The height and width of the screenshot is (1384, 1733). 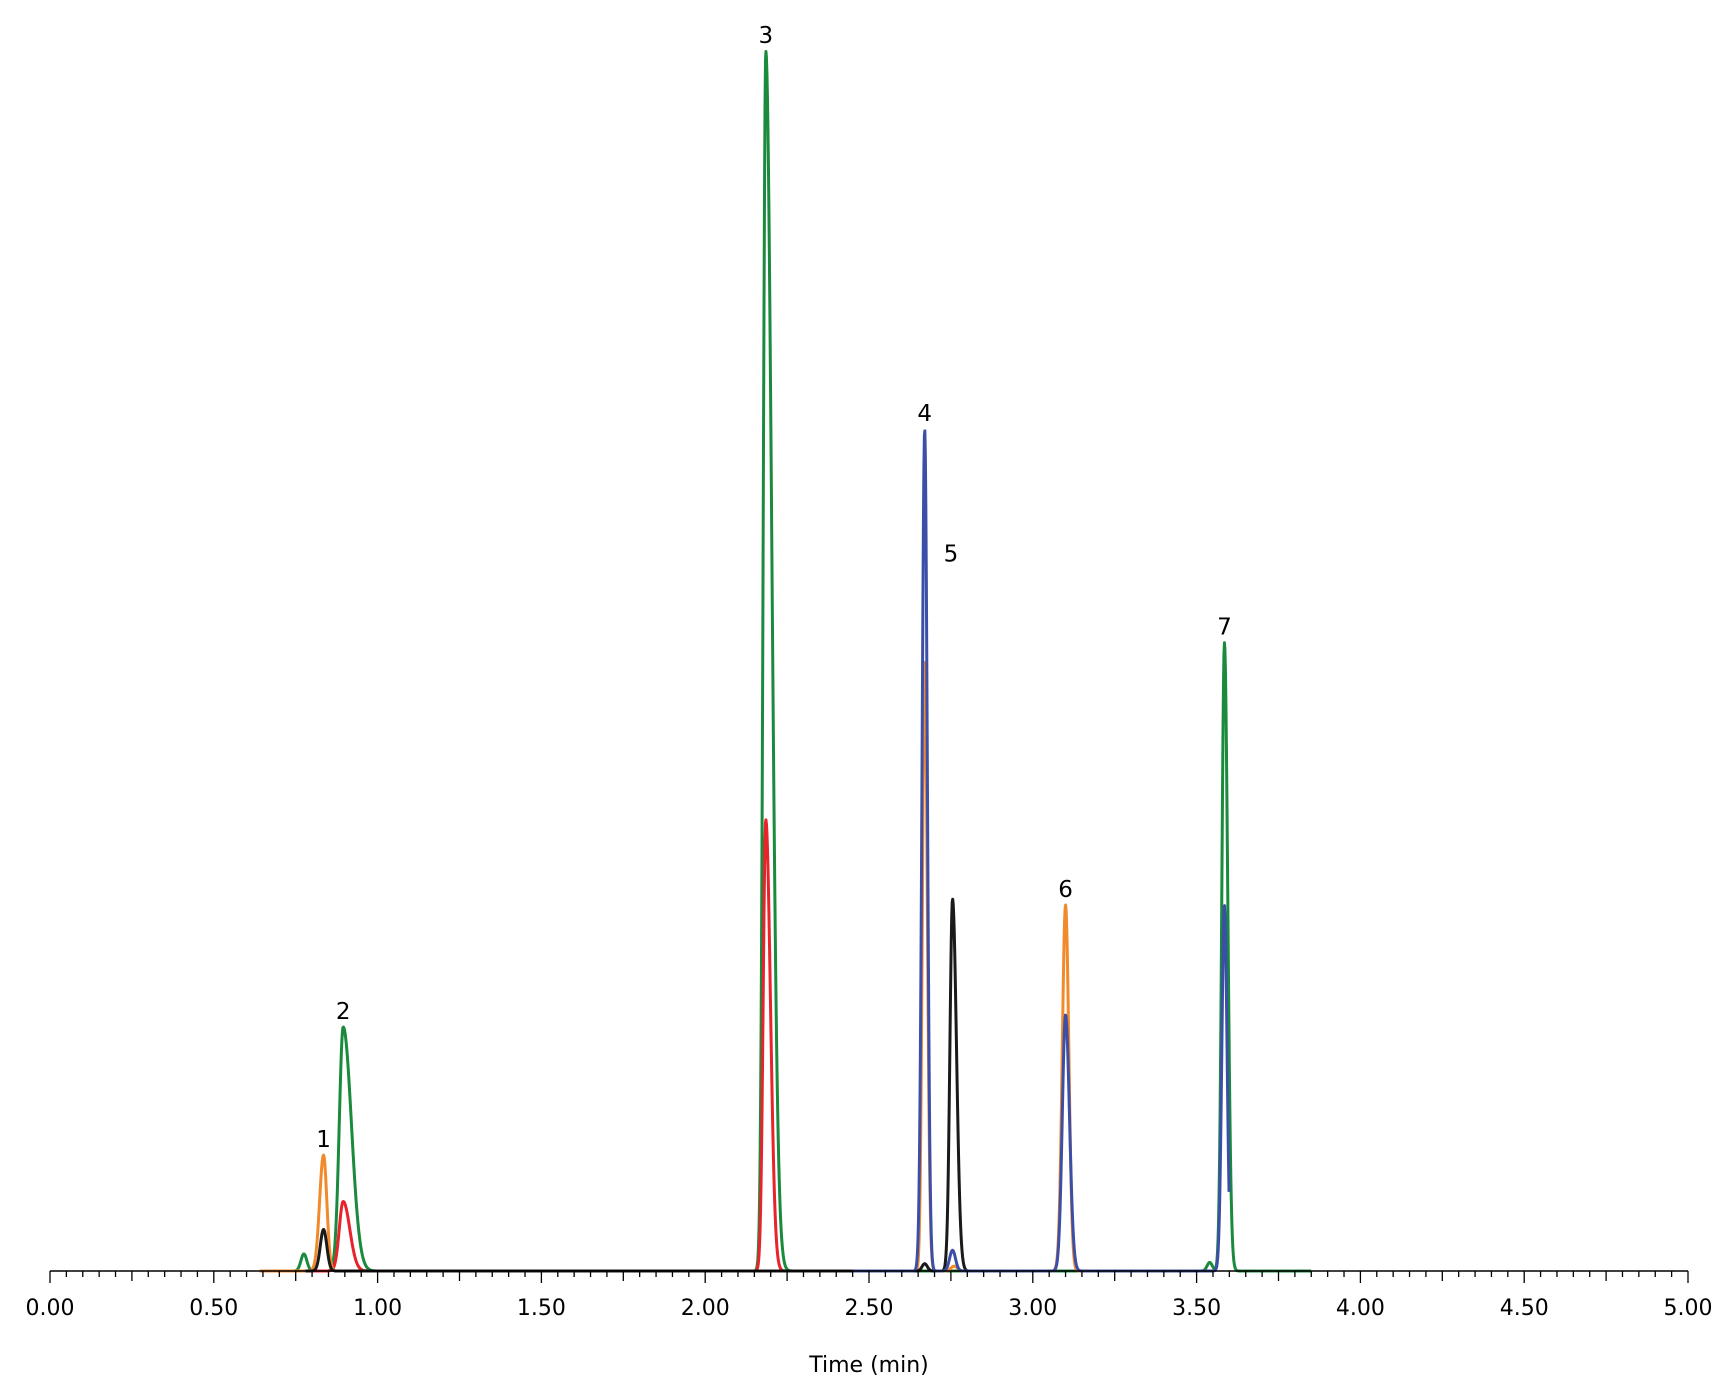 What do you see at coordinates (868, 1365) in the screenshot?
I see `x-axis-title: Time (min)` at bounding box center [868, 1365].